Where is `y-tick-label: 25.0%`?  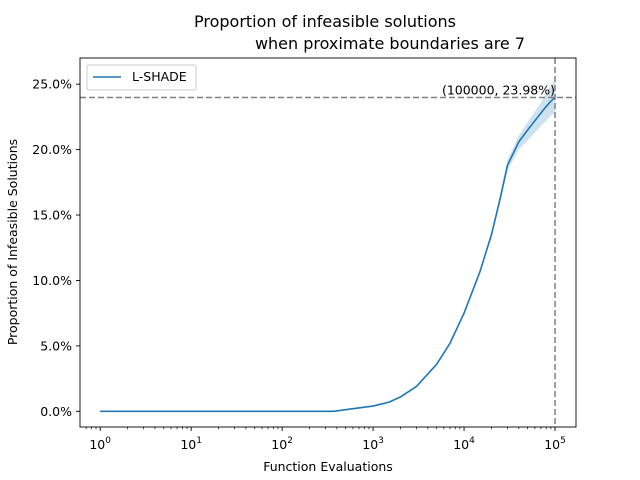 y-tick-label: 25.0% is located at coordinates (52, 84).